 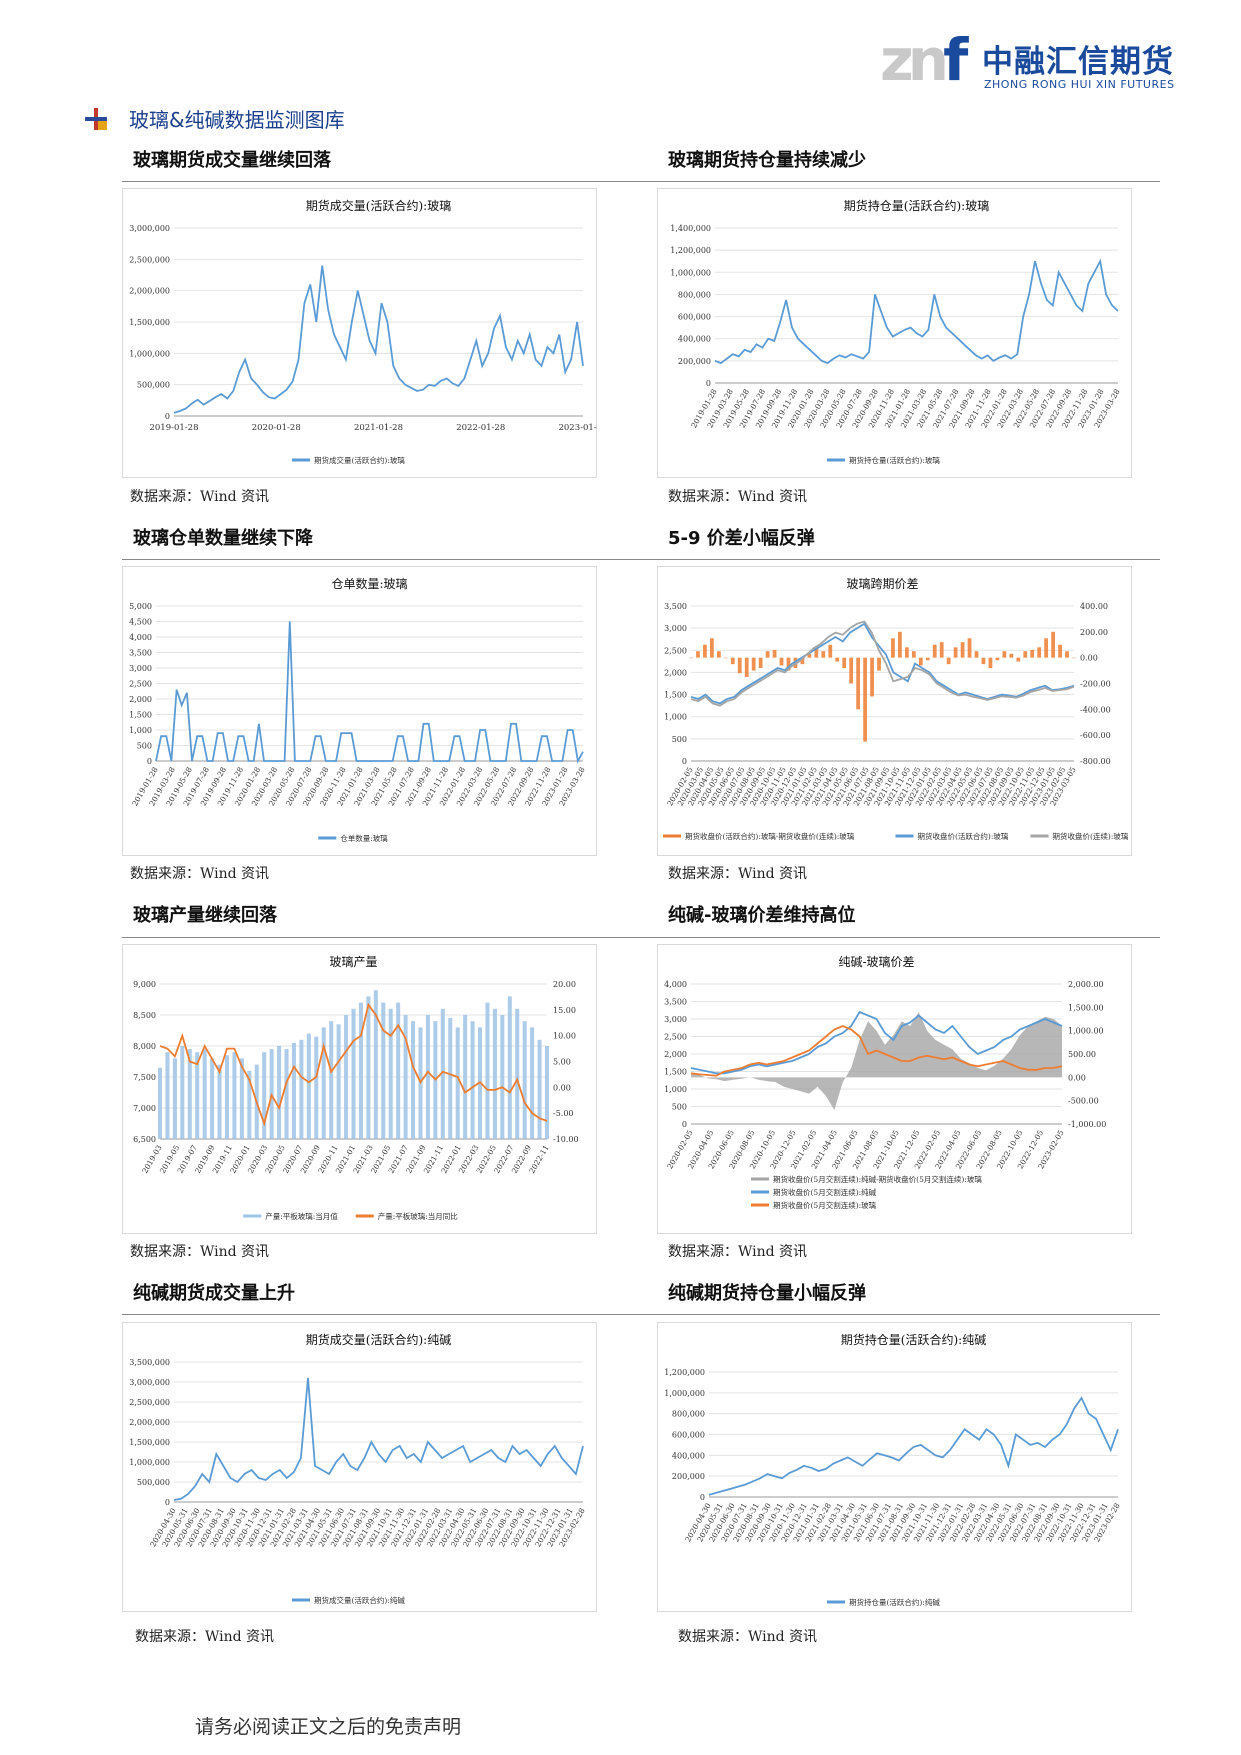 What do you see at coordinates (894, 1602) in the screenshot?
I see `legend-label: 期货持仓量(活跃合约):纯碱` at bounding box center [894, 1602].